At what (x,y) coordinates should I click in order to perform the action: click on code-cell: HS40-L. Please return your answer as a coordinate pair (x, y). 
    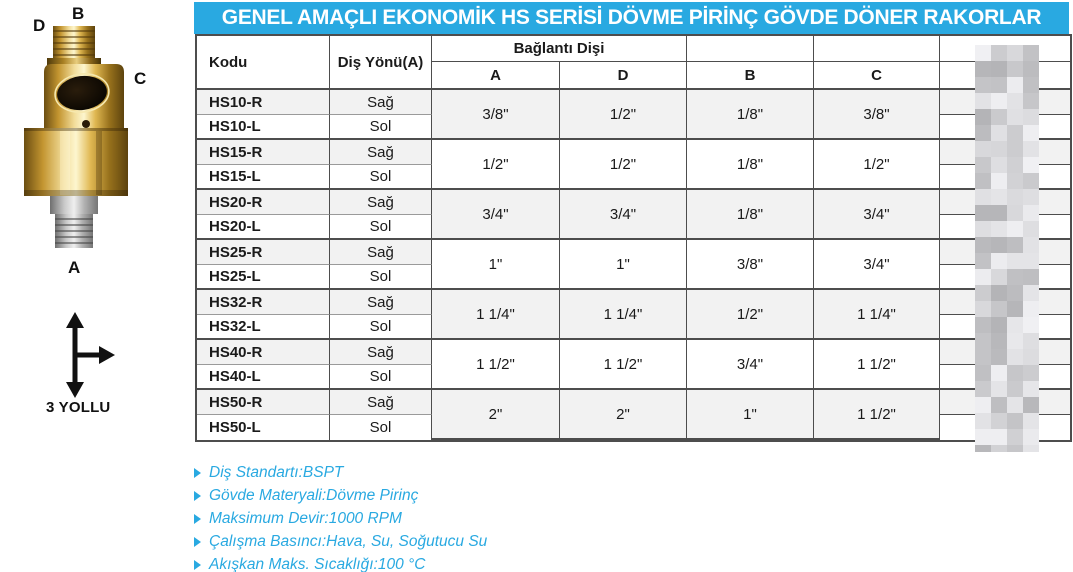
    Looking at the image, I should click on (263, 377).